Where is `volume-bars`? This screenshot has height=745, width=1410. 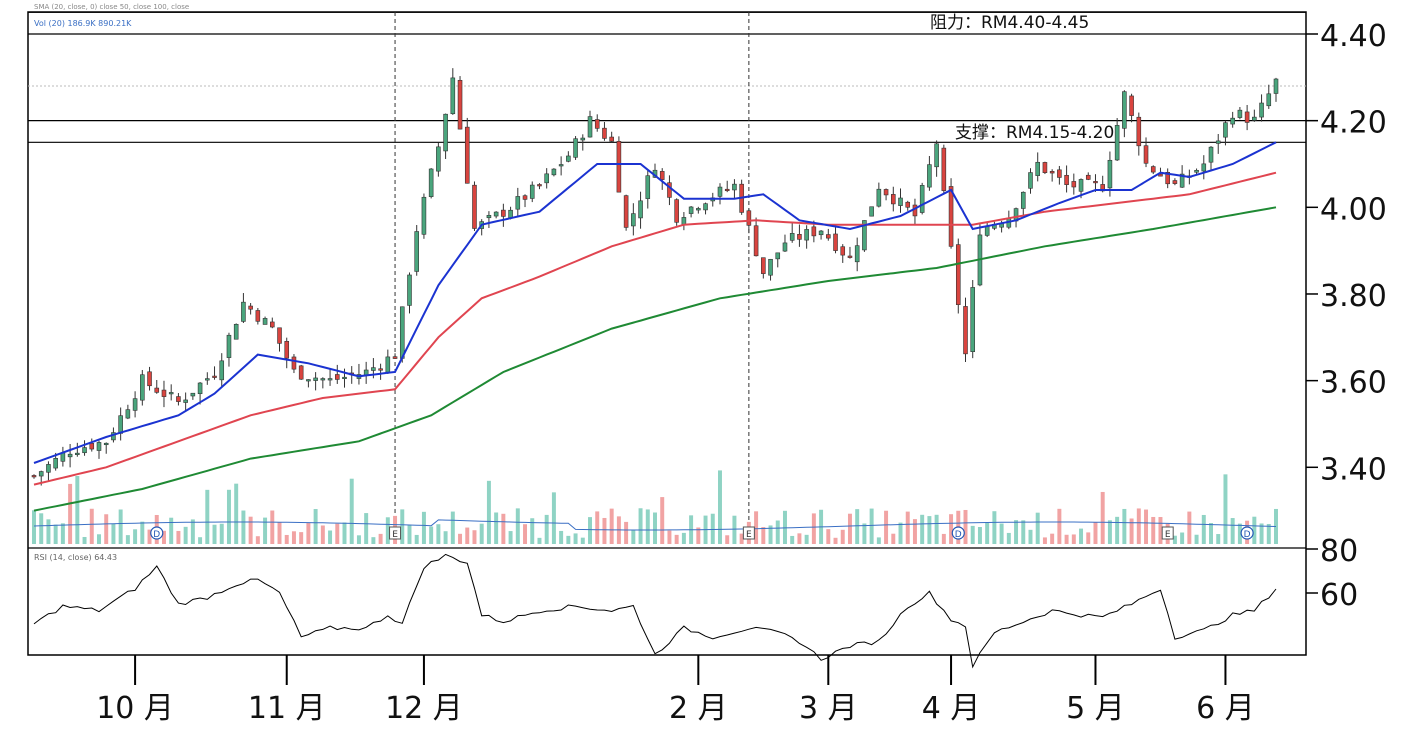 volume-bars is located at coordinates (655, 507).